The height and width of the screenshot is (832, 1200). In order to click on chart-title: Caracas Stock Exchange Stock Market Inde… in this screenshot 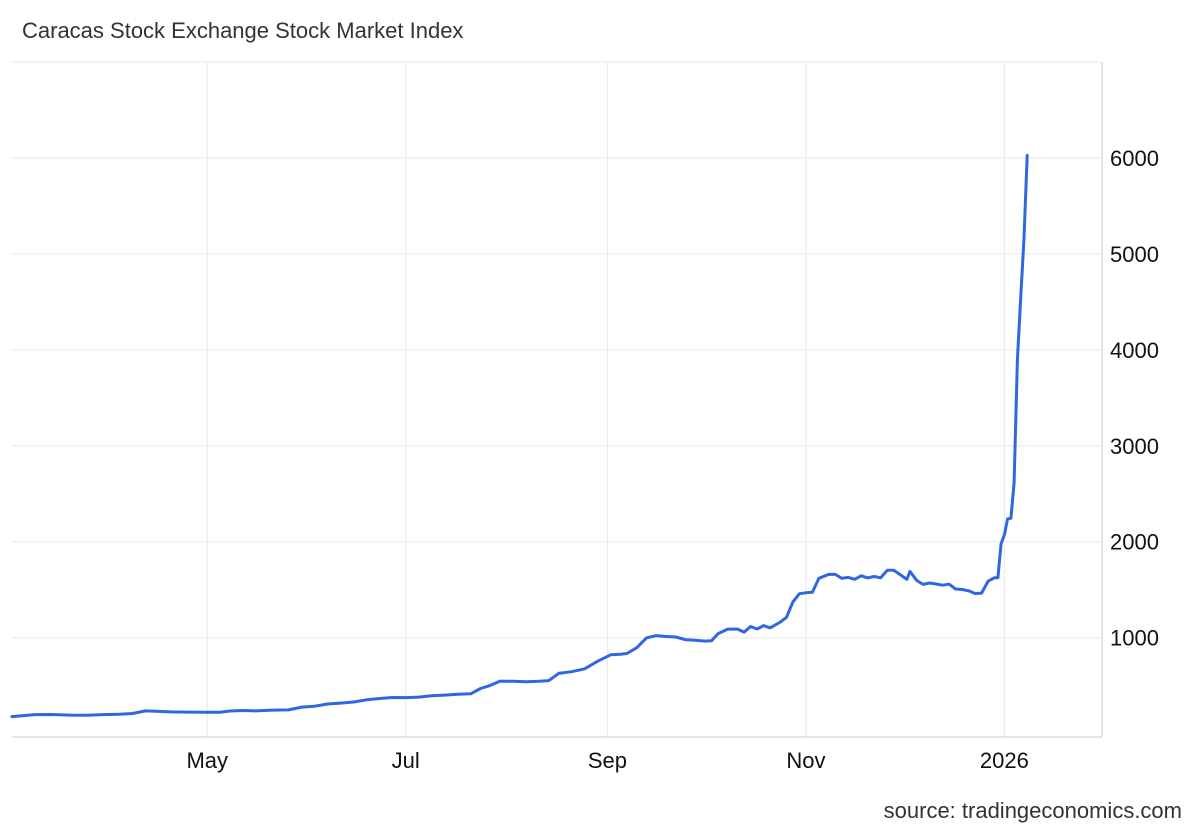, I will do `click(243, 30)`.